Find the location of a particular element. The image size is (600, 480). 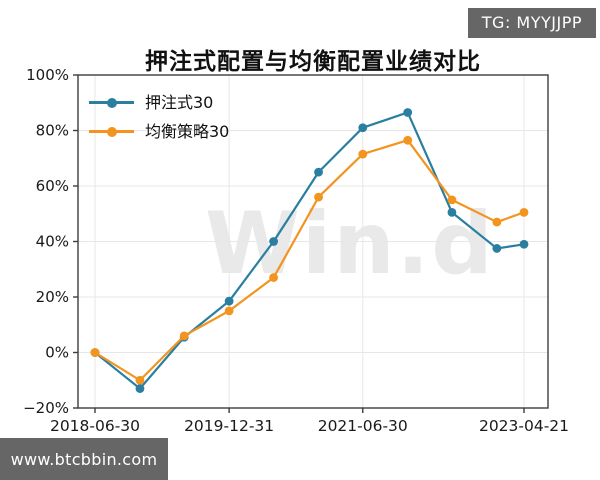

y-tick-label: 80% is located at coordinates (52, 131).